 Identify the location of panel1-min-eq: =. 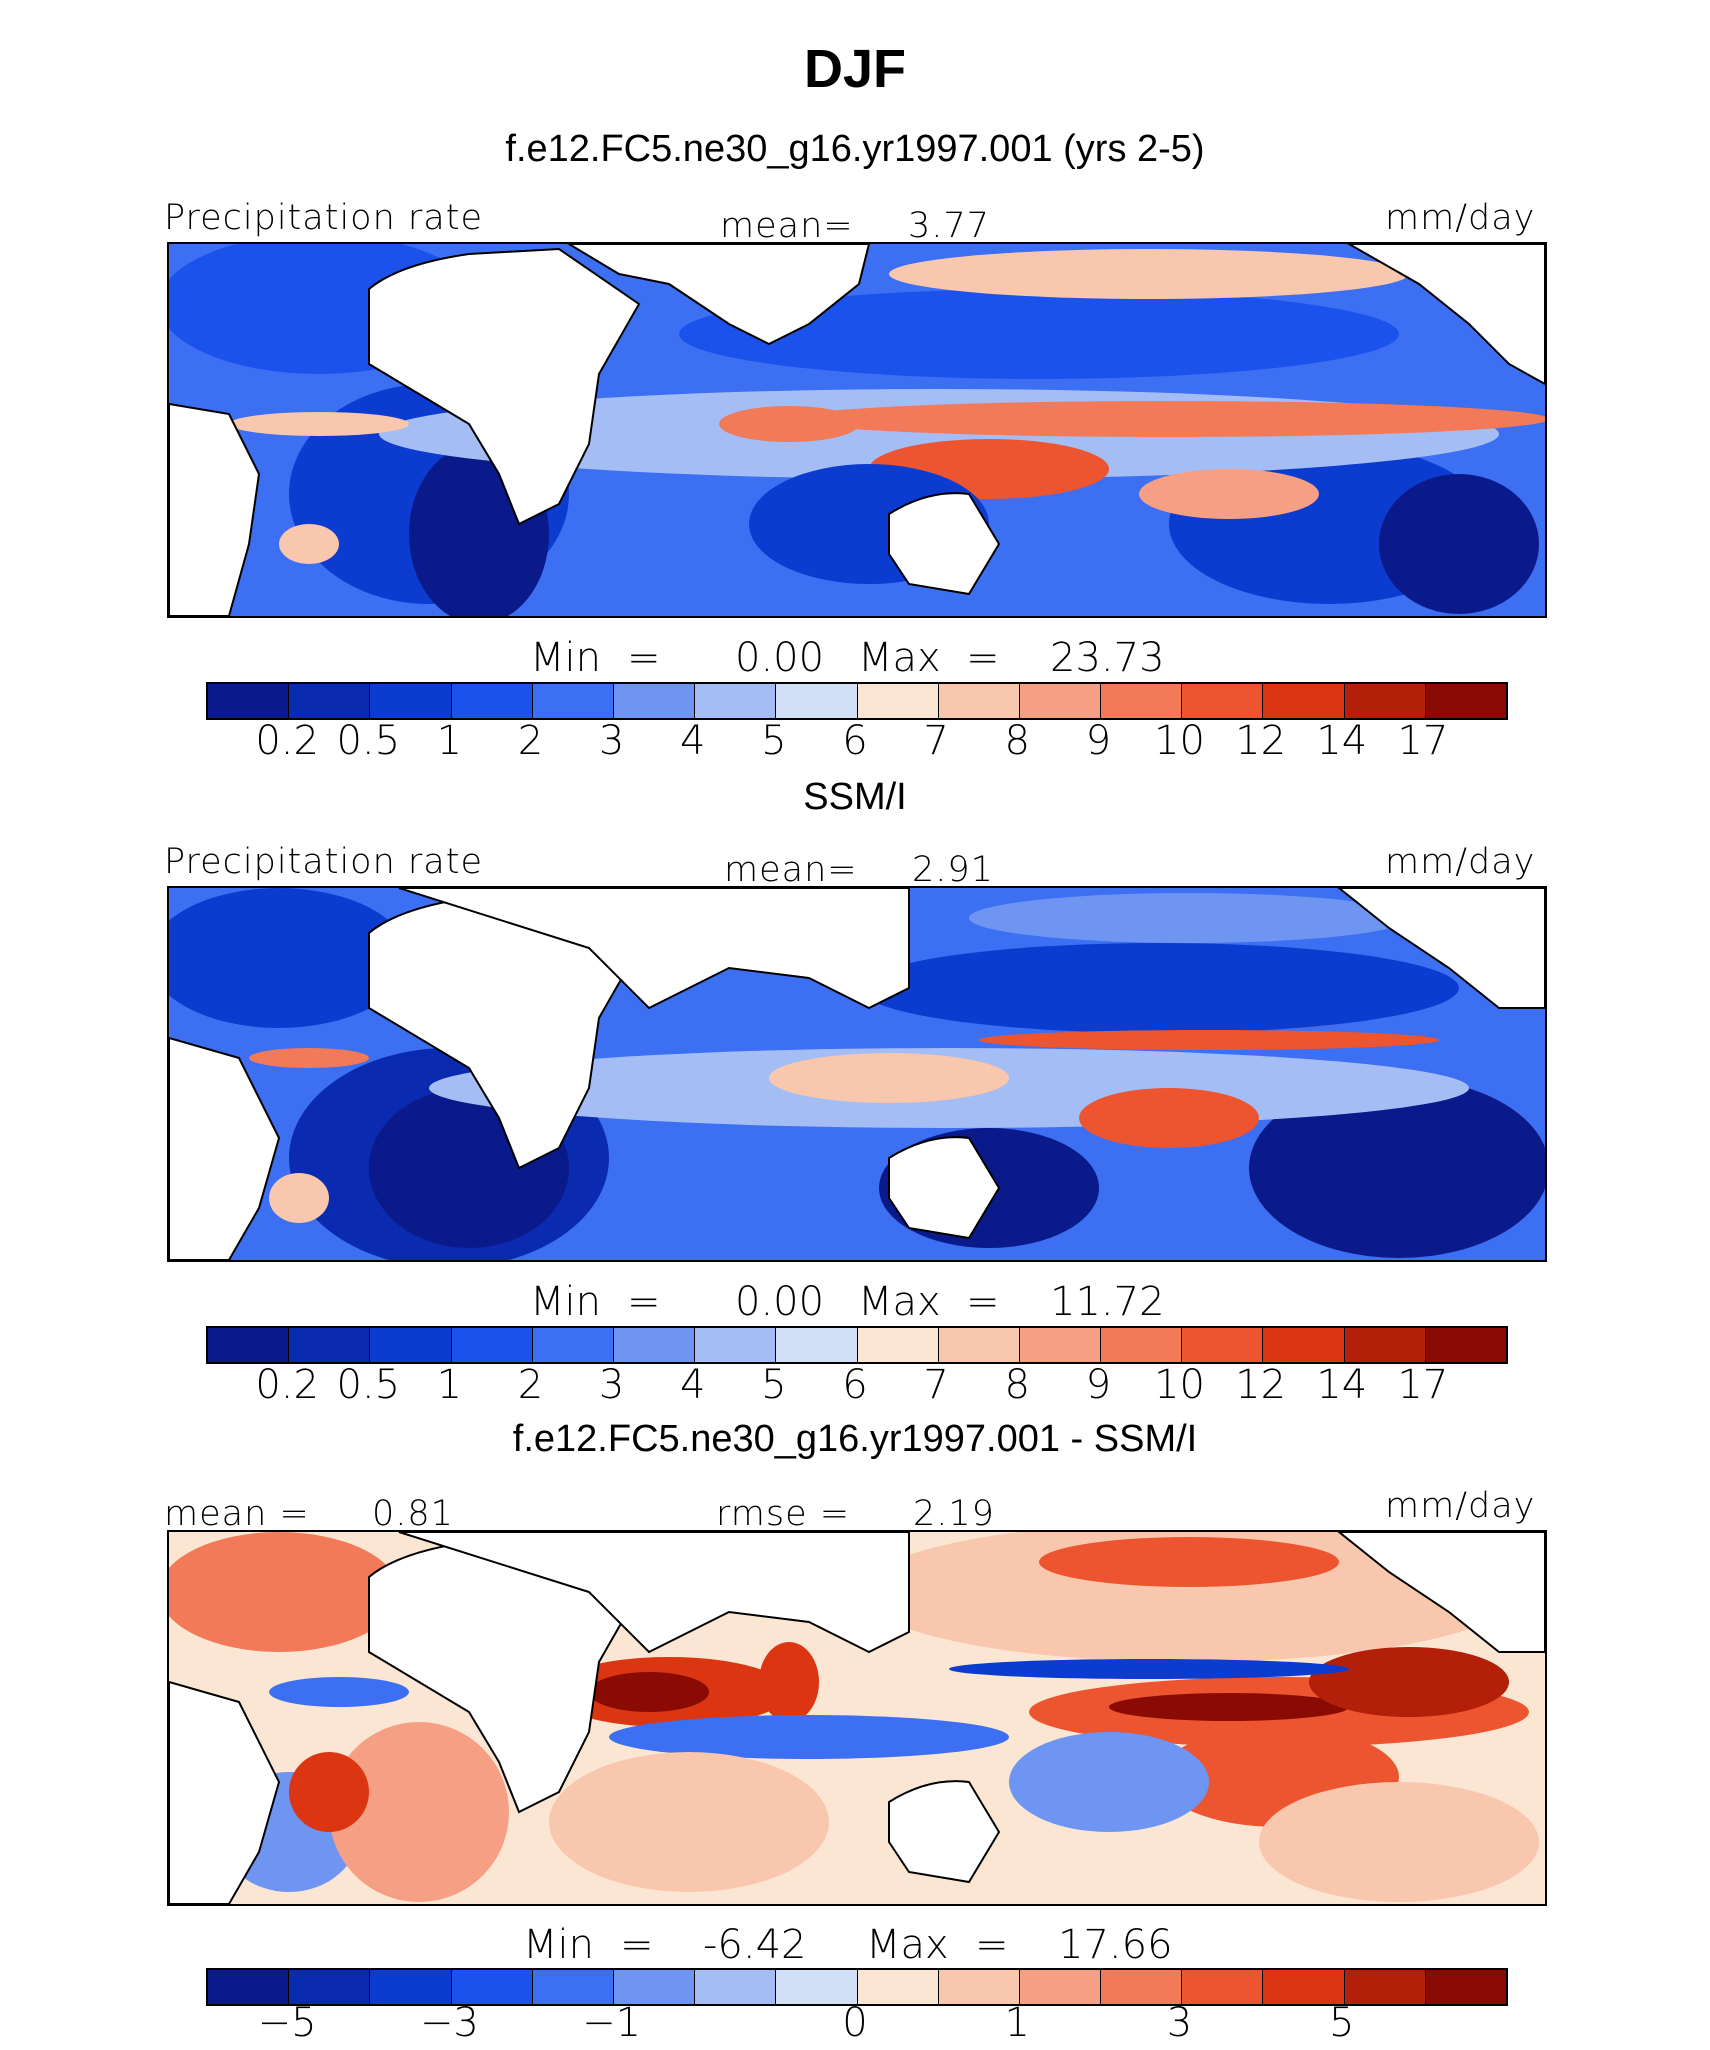
(644, 658).